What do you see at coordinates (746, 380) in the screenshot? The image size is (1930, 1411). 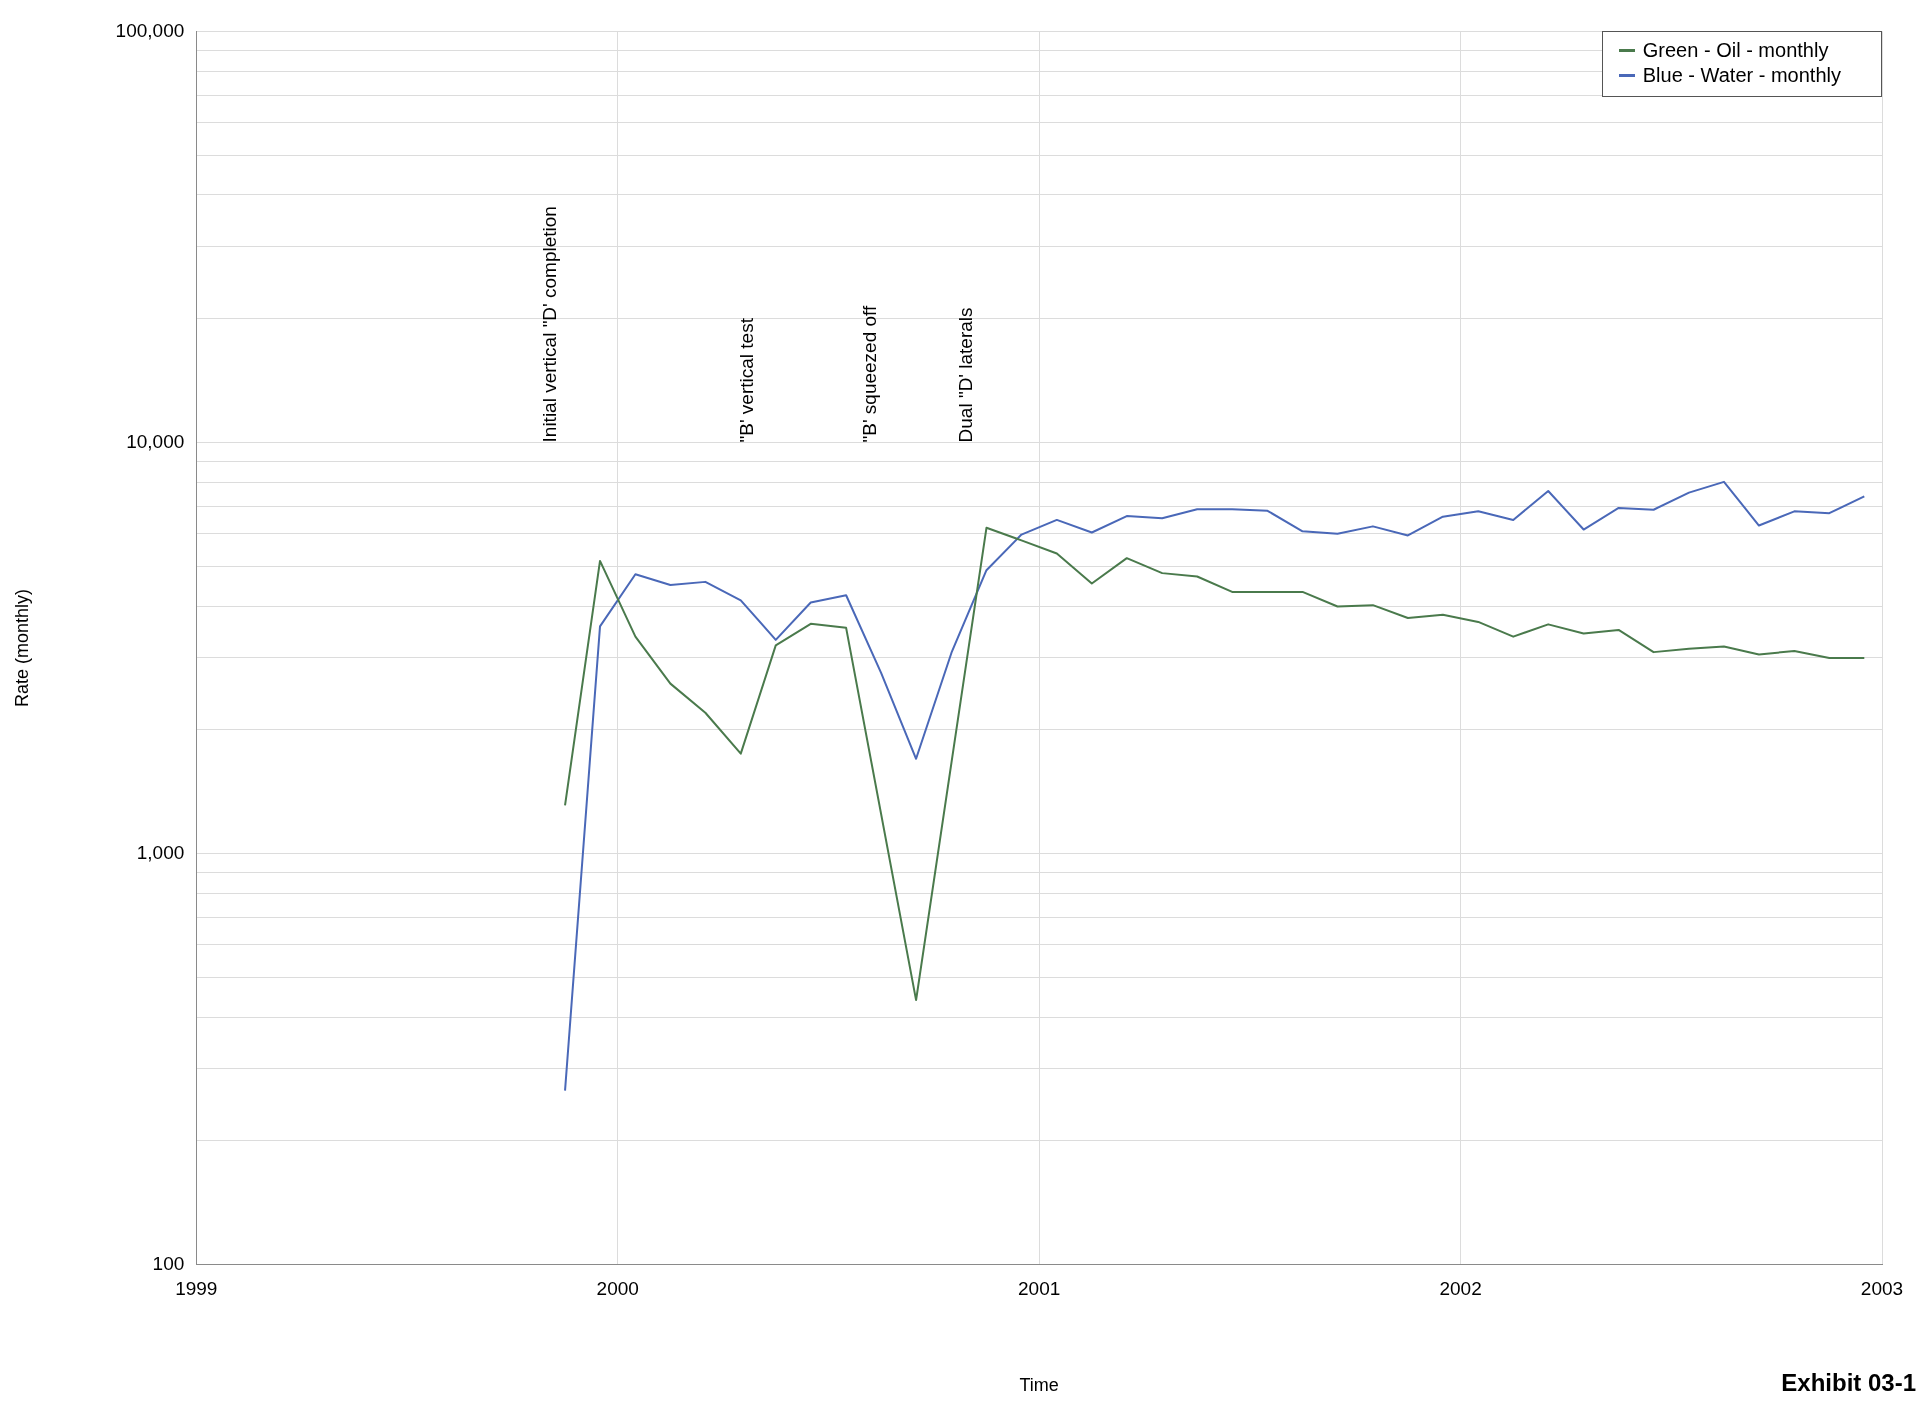 I see `annotation: "B' vertical test` at bounding box center [746, 380].